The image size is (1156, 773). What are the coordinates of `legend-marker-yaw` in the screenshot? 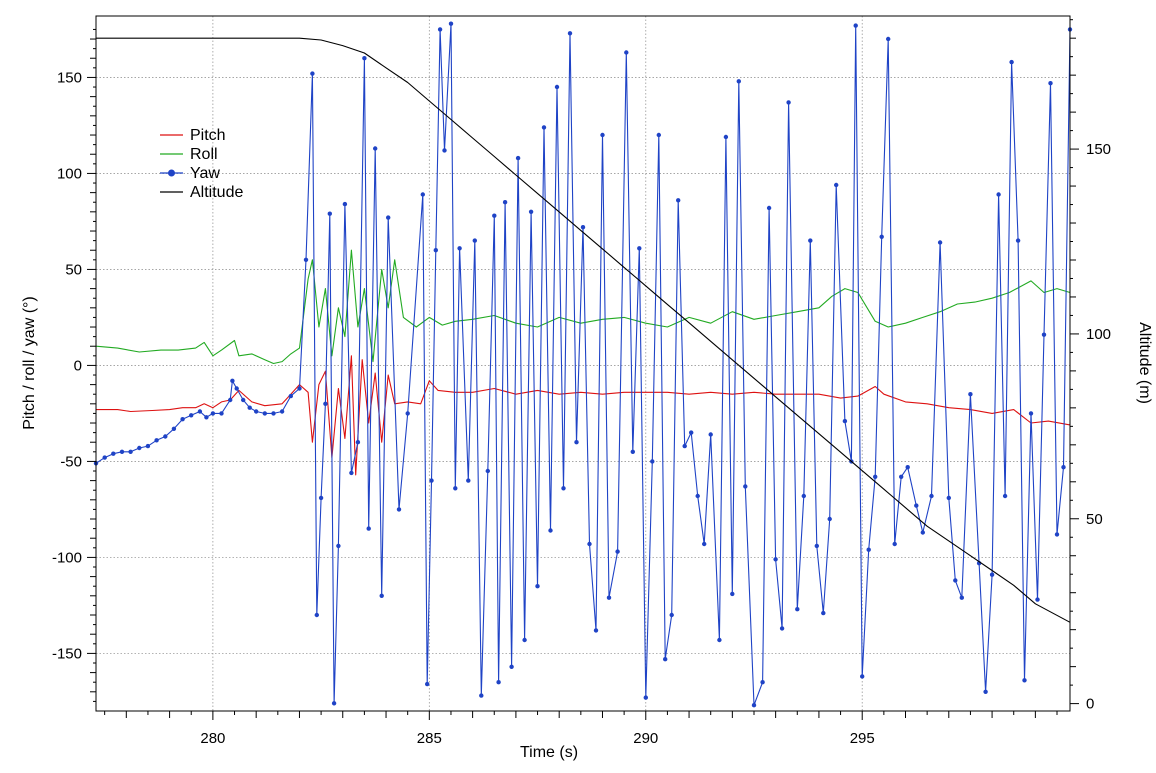 It's located at (171, 173).